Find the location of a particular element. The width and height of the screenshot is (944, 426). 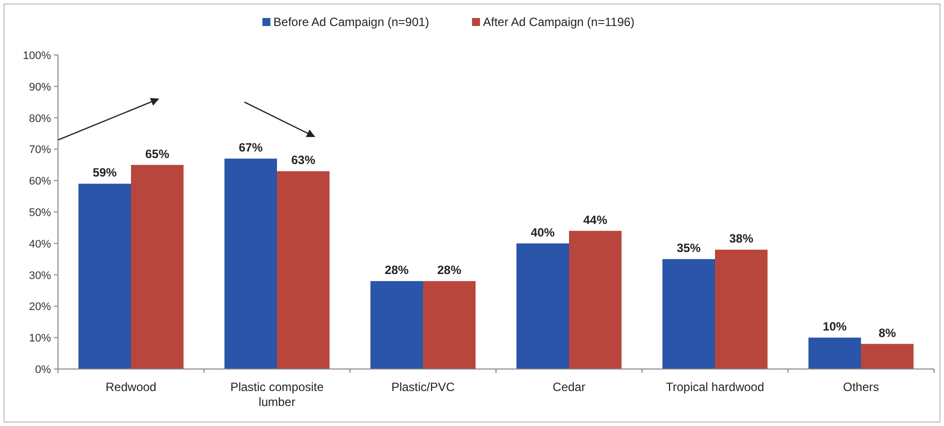

x-tick-label: Plastic composite lumber is located at coordinates (277, 394).